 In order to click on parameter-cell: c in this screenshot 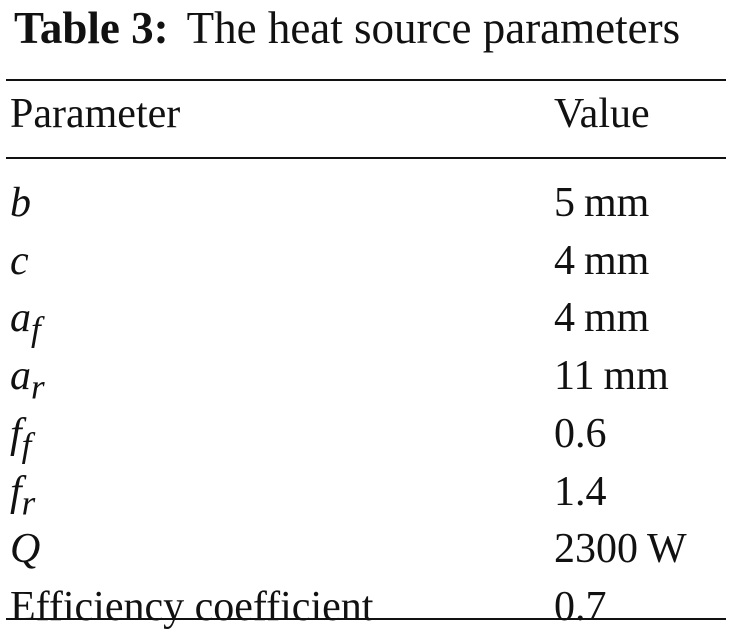, I will do `click(19, 261)`.